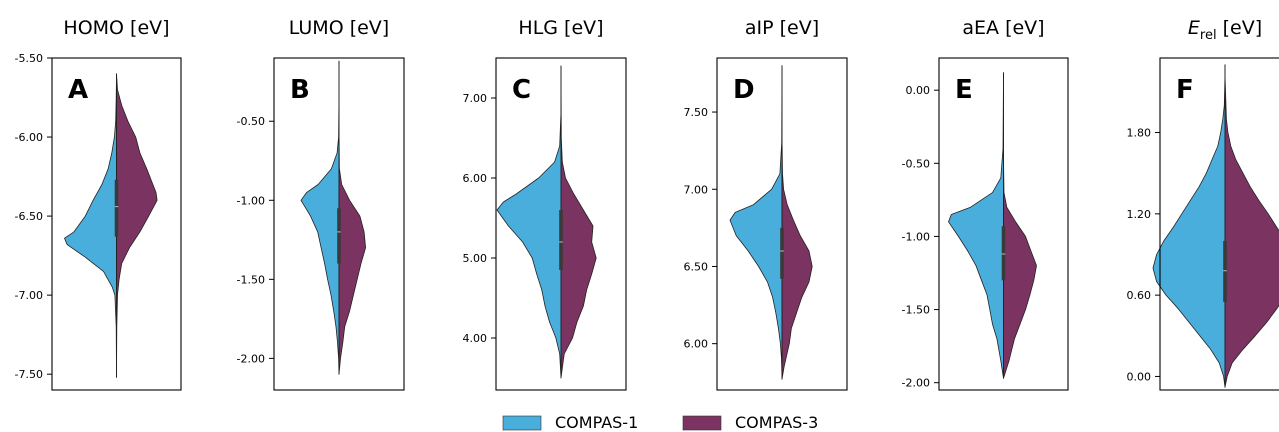 Image resolution: width=1279 pixels, height=432 pixels. Describe the element at coordinates (339, 236) in the screenshot. I see `iqr-box-b` at that location.